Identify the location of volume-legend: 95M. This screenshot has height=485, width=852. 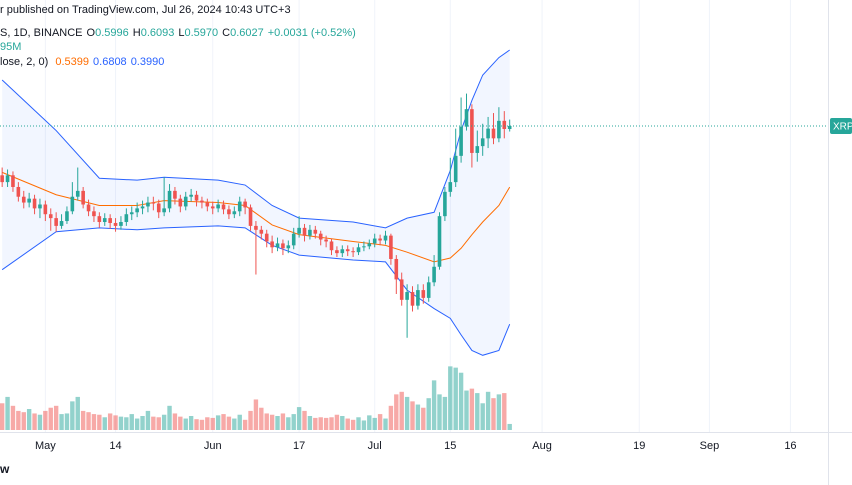
(12, 47).